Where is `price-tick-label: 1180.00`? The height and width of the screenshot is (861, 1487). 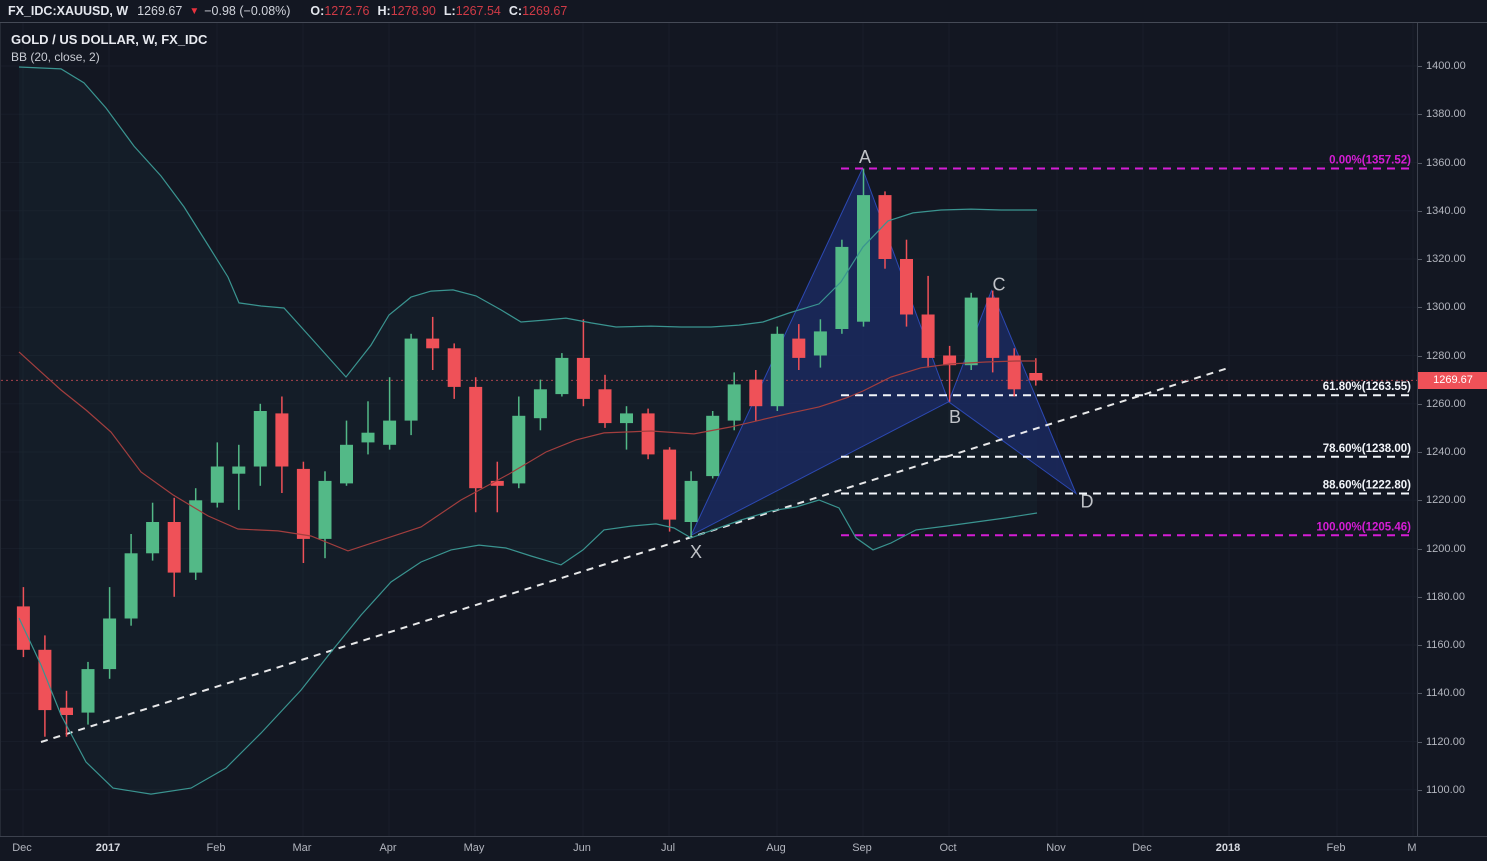 price-tick-label: 1180.00 is located at coordinates (1445, 596).